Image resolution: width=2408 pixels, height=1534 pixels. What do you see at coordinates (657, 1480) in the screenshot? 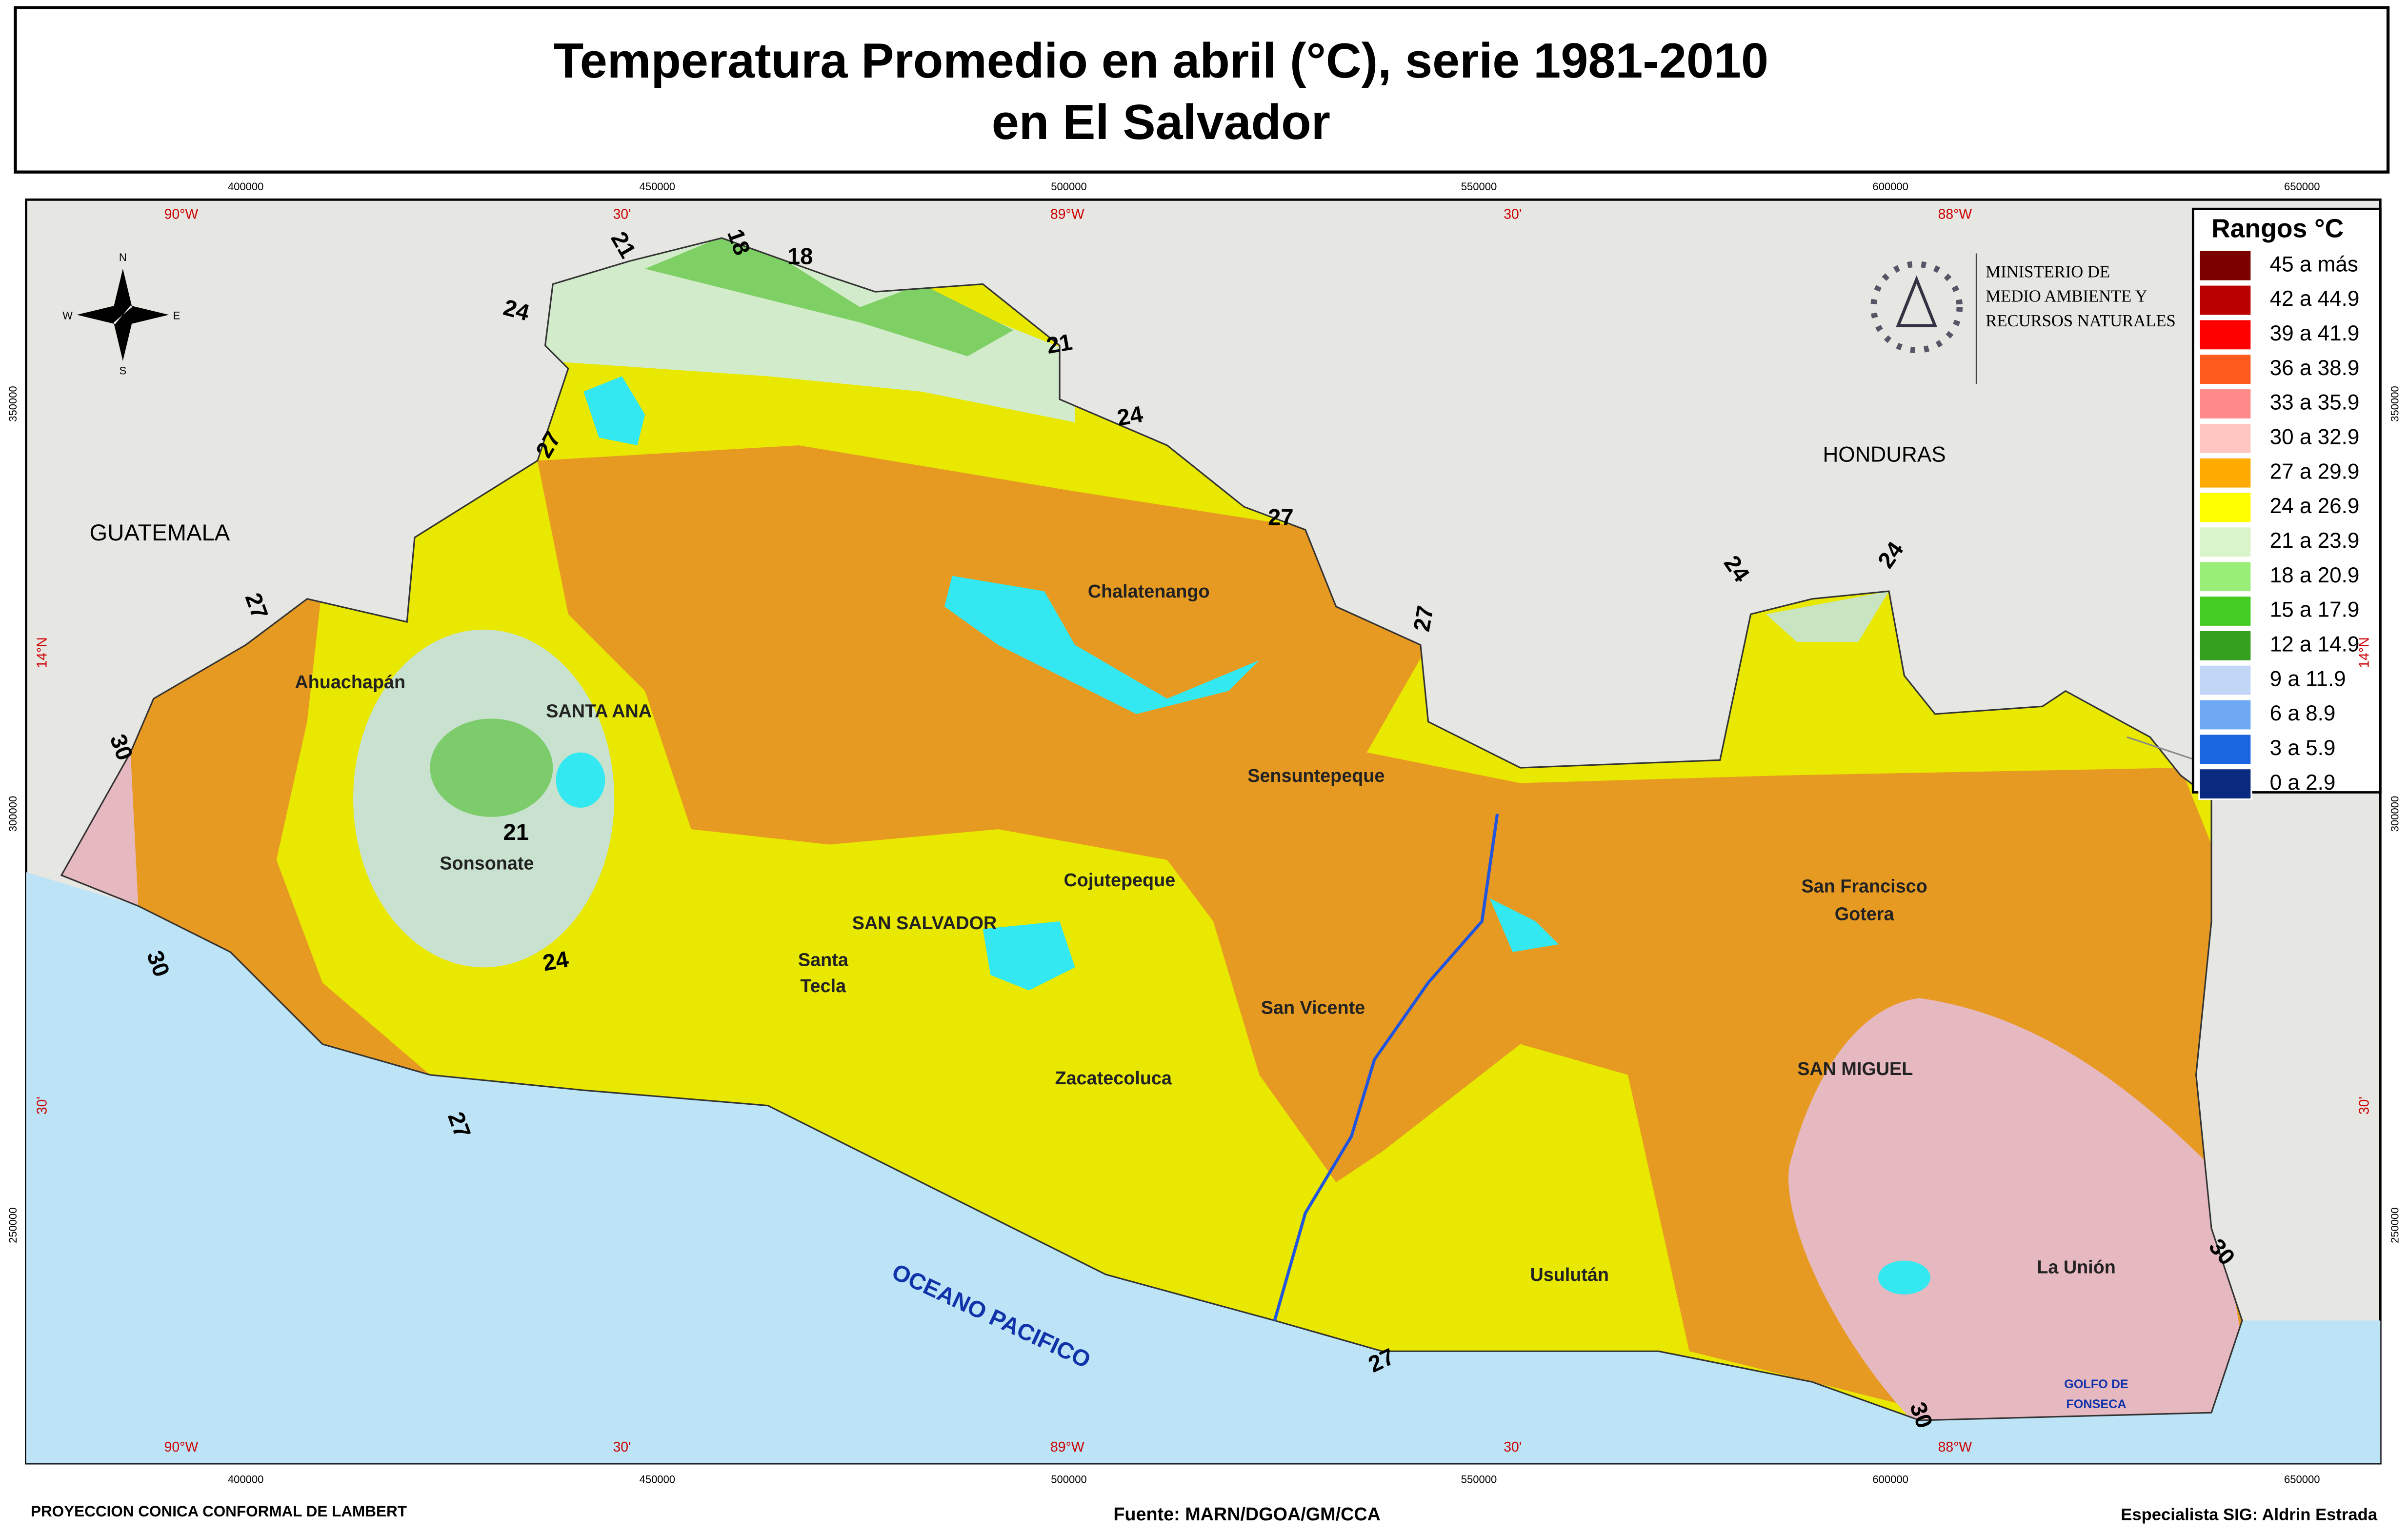
I see `easting-label: 450000` at bounding box center [657, 1480].